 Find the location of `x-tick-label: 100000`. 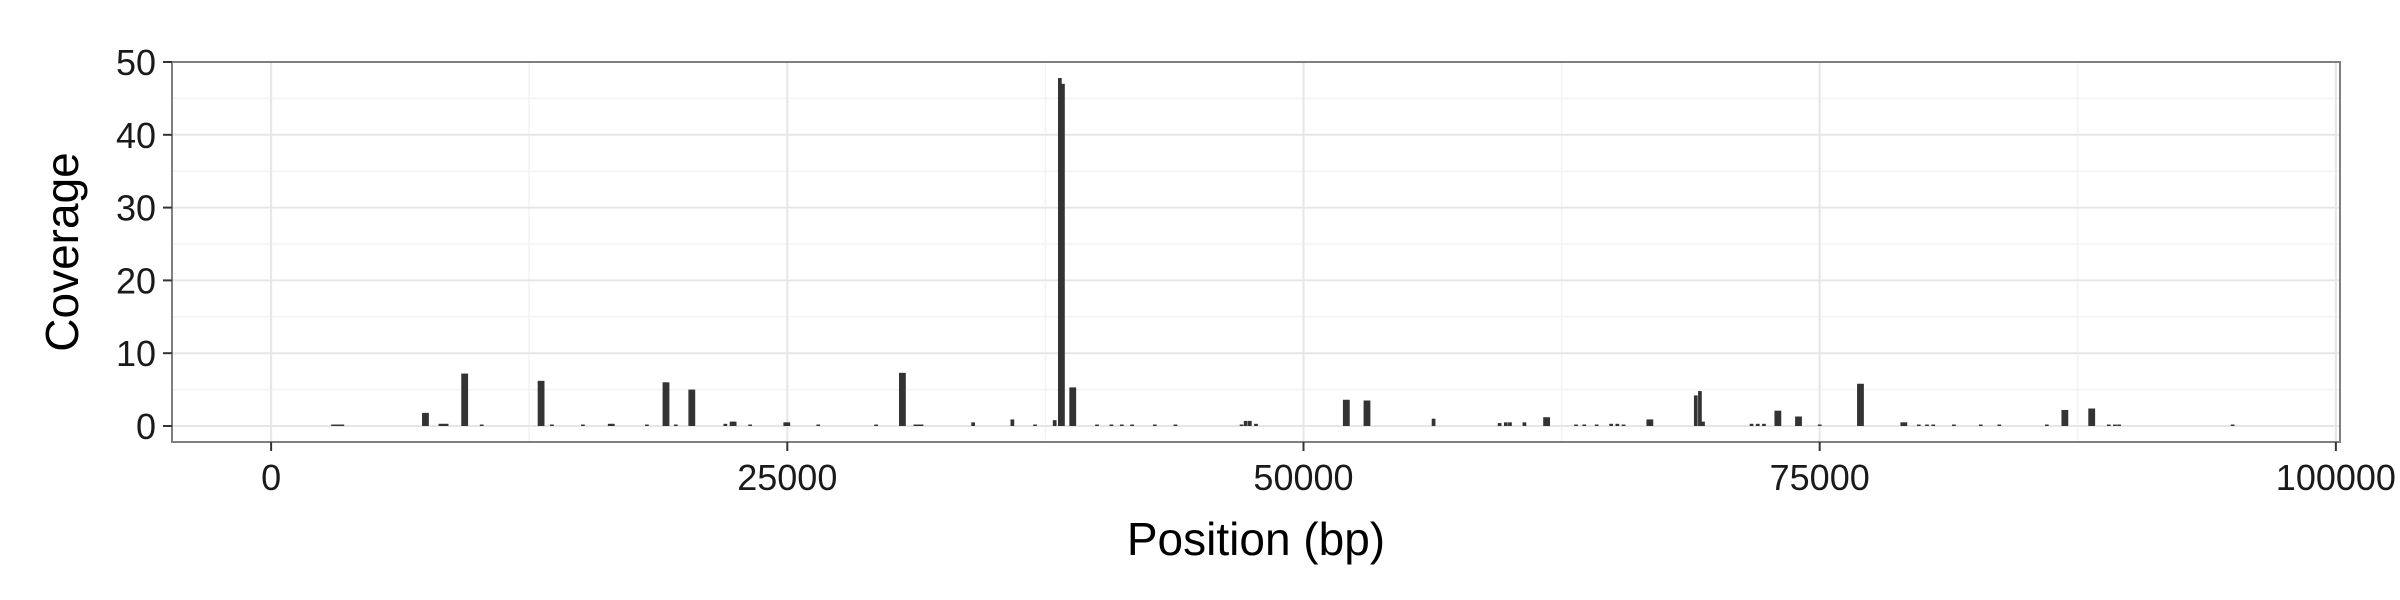

x-tick-label: 100000 is located at coordinates (2336, 477).